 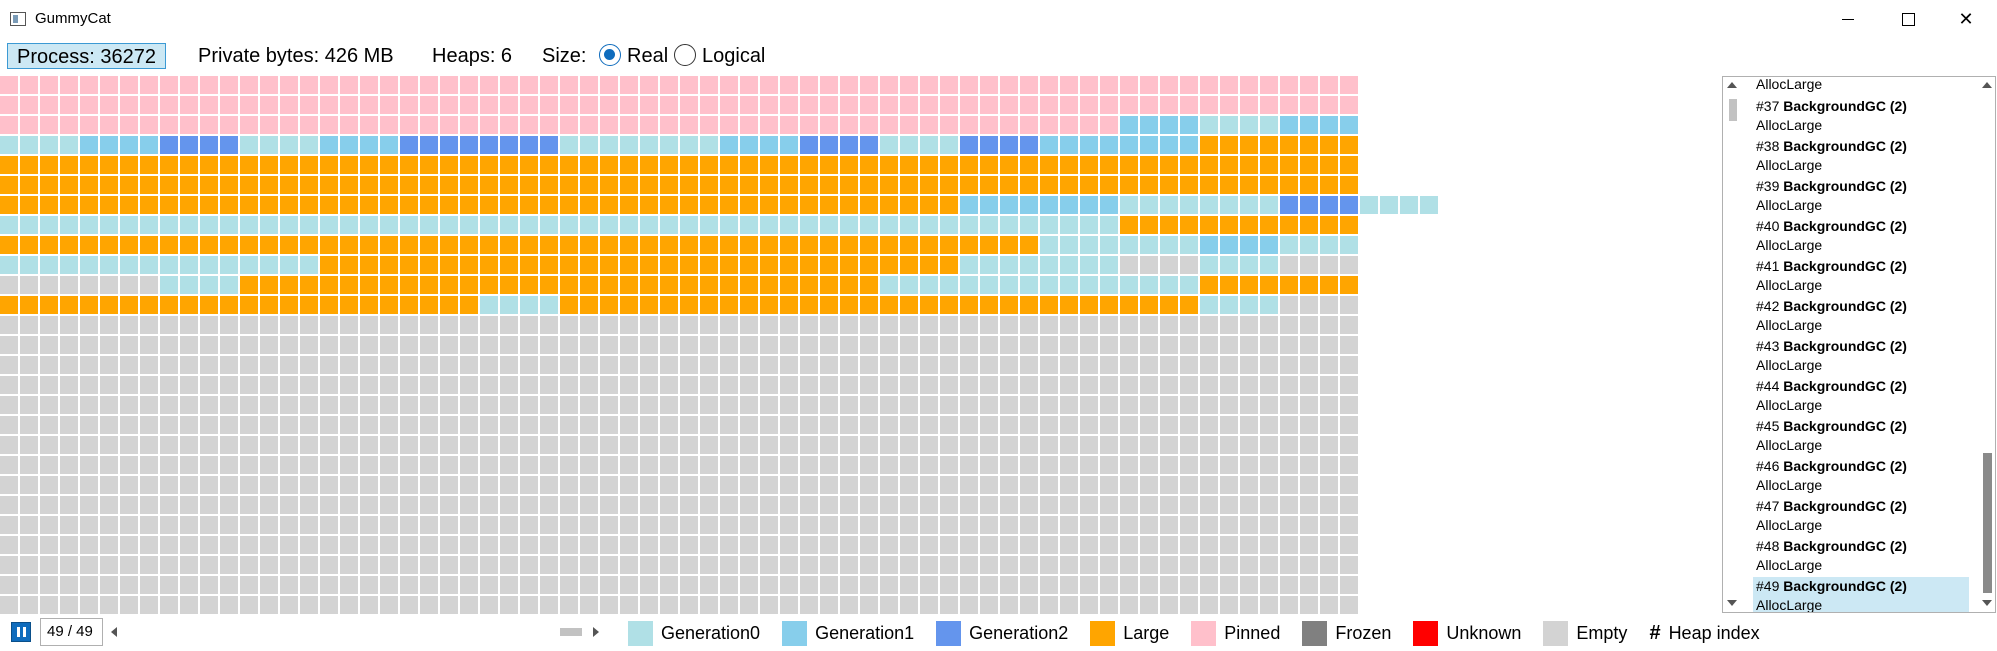 I want to click on scroll-left-icon, so click(x=114, y=632).